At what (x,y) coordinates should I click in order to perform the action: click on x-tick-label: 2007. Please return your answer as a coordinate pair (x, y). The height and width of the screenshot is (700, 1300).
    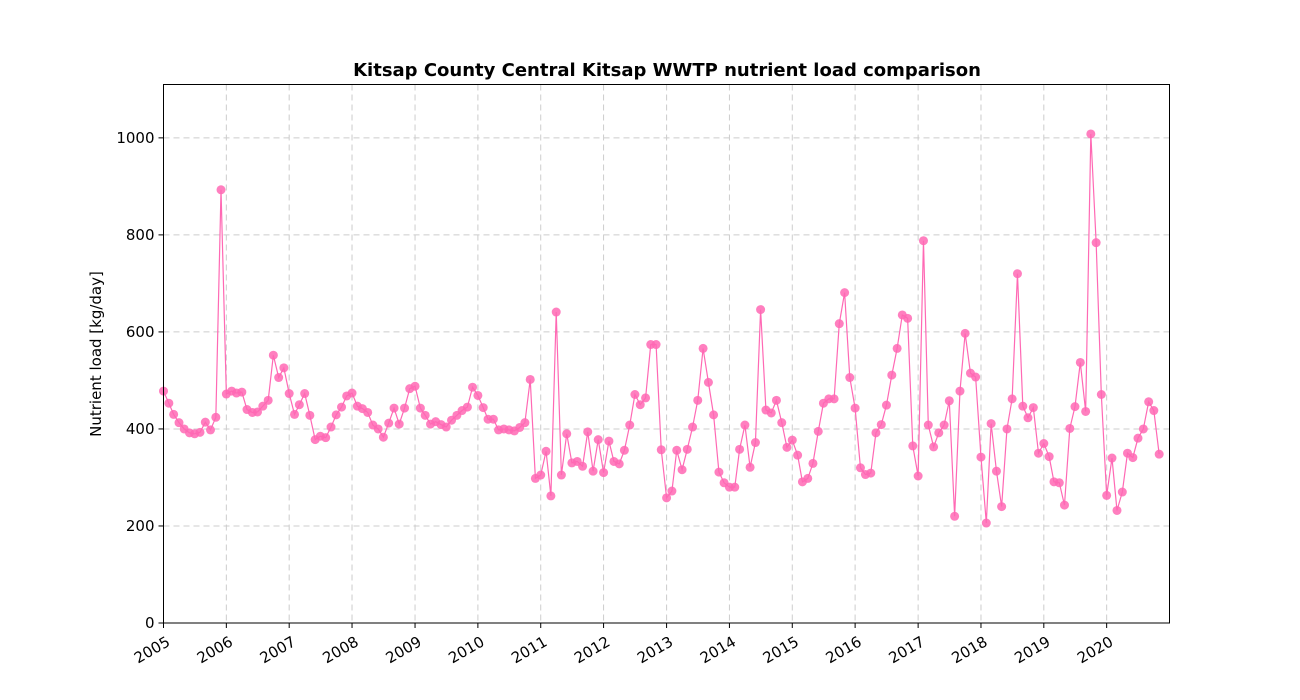
    Looking at the image, I should click on (278, 650).